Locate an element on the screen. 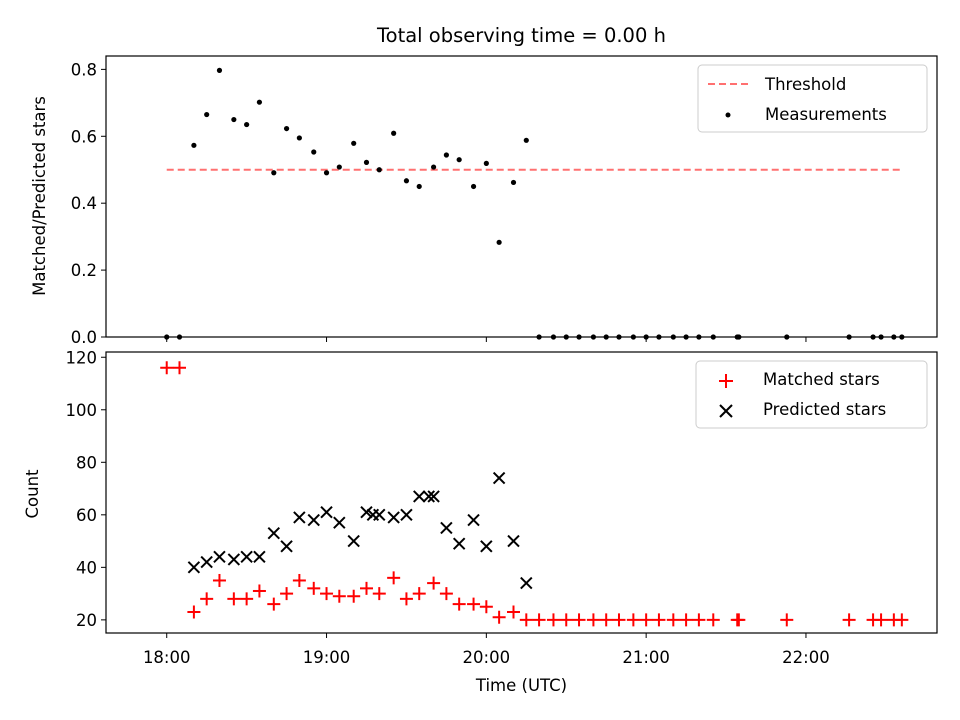 The height and width of the screenshot is (720, 960). x-tick-label: 18:00 is located at coordinates (167, 657).